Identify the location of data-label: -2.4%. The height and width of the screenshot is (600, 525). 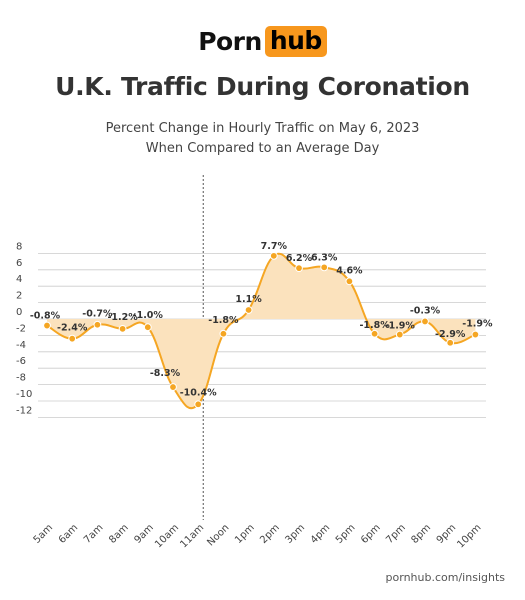
(72, 328).